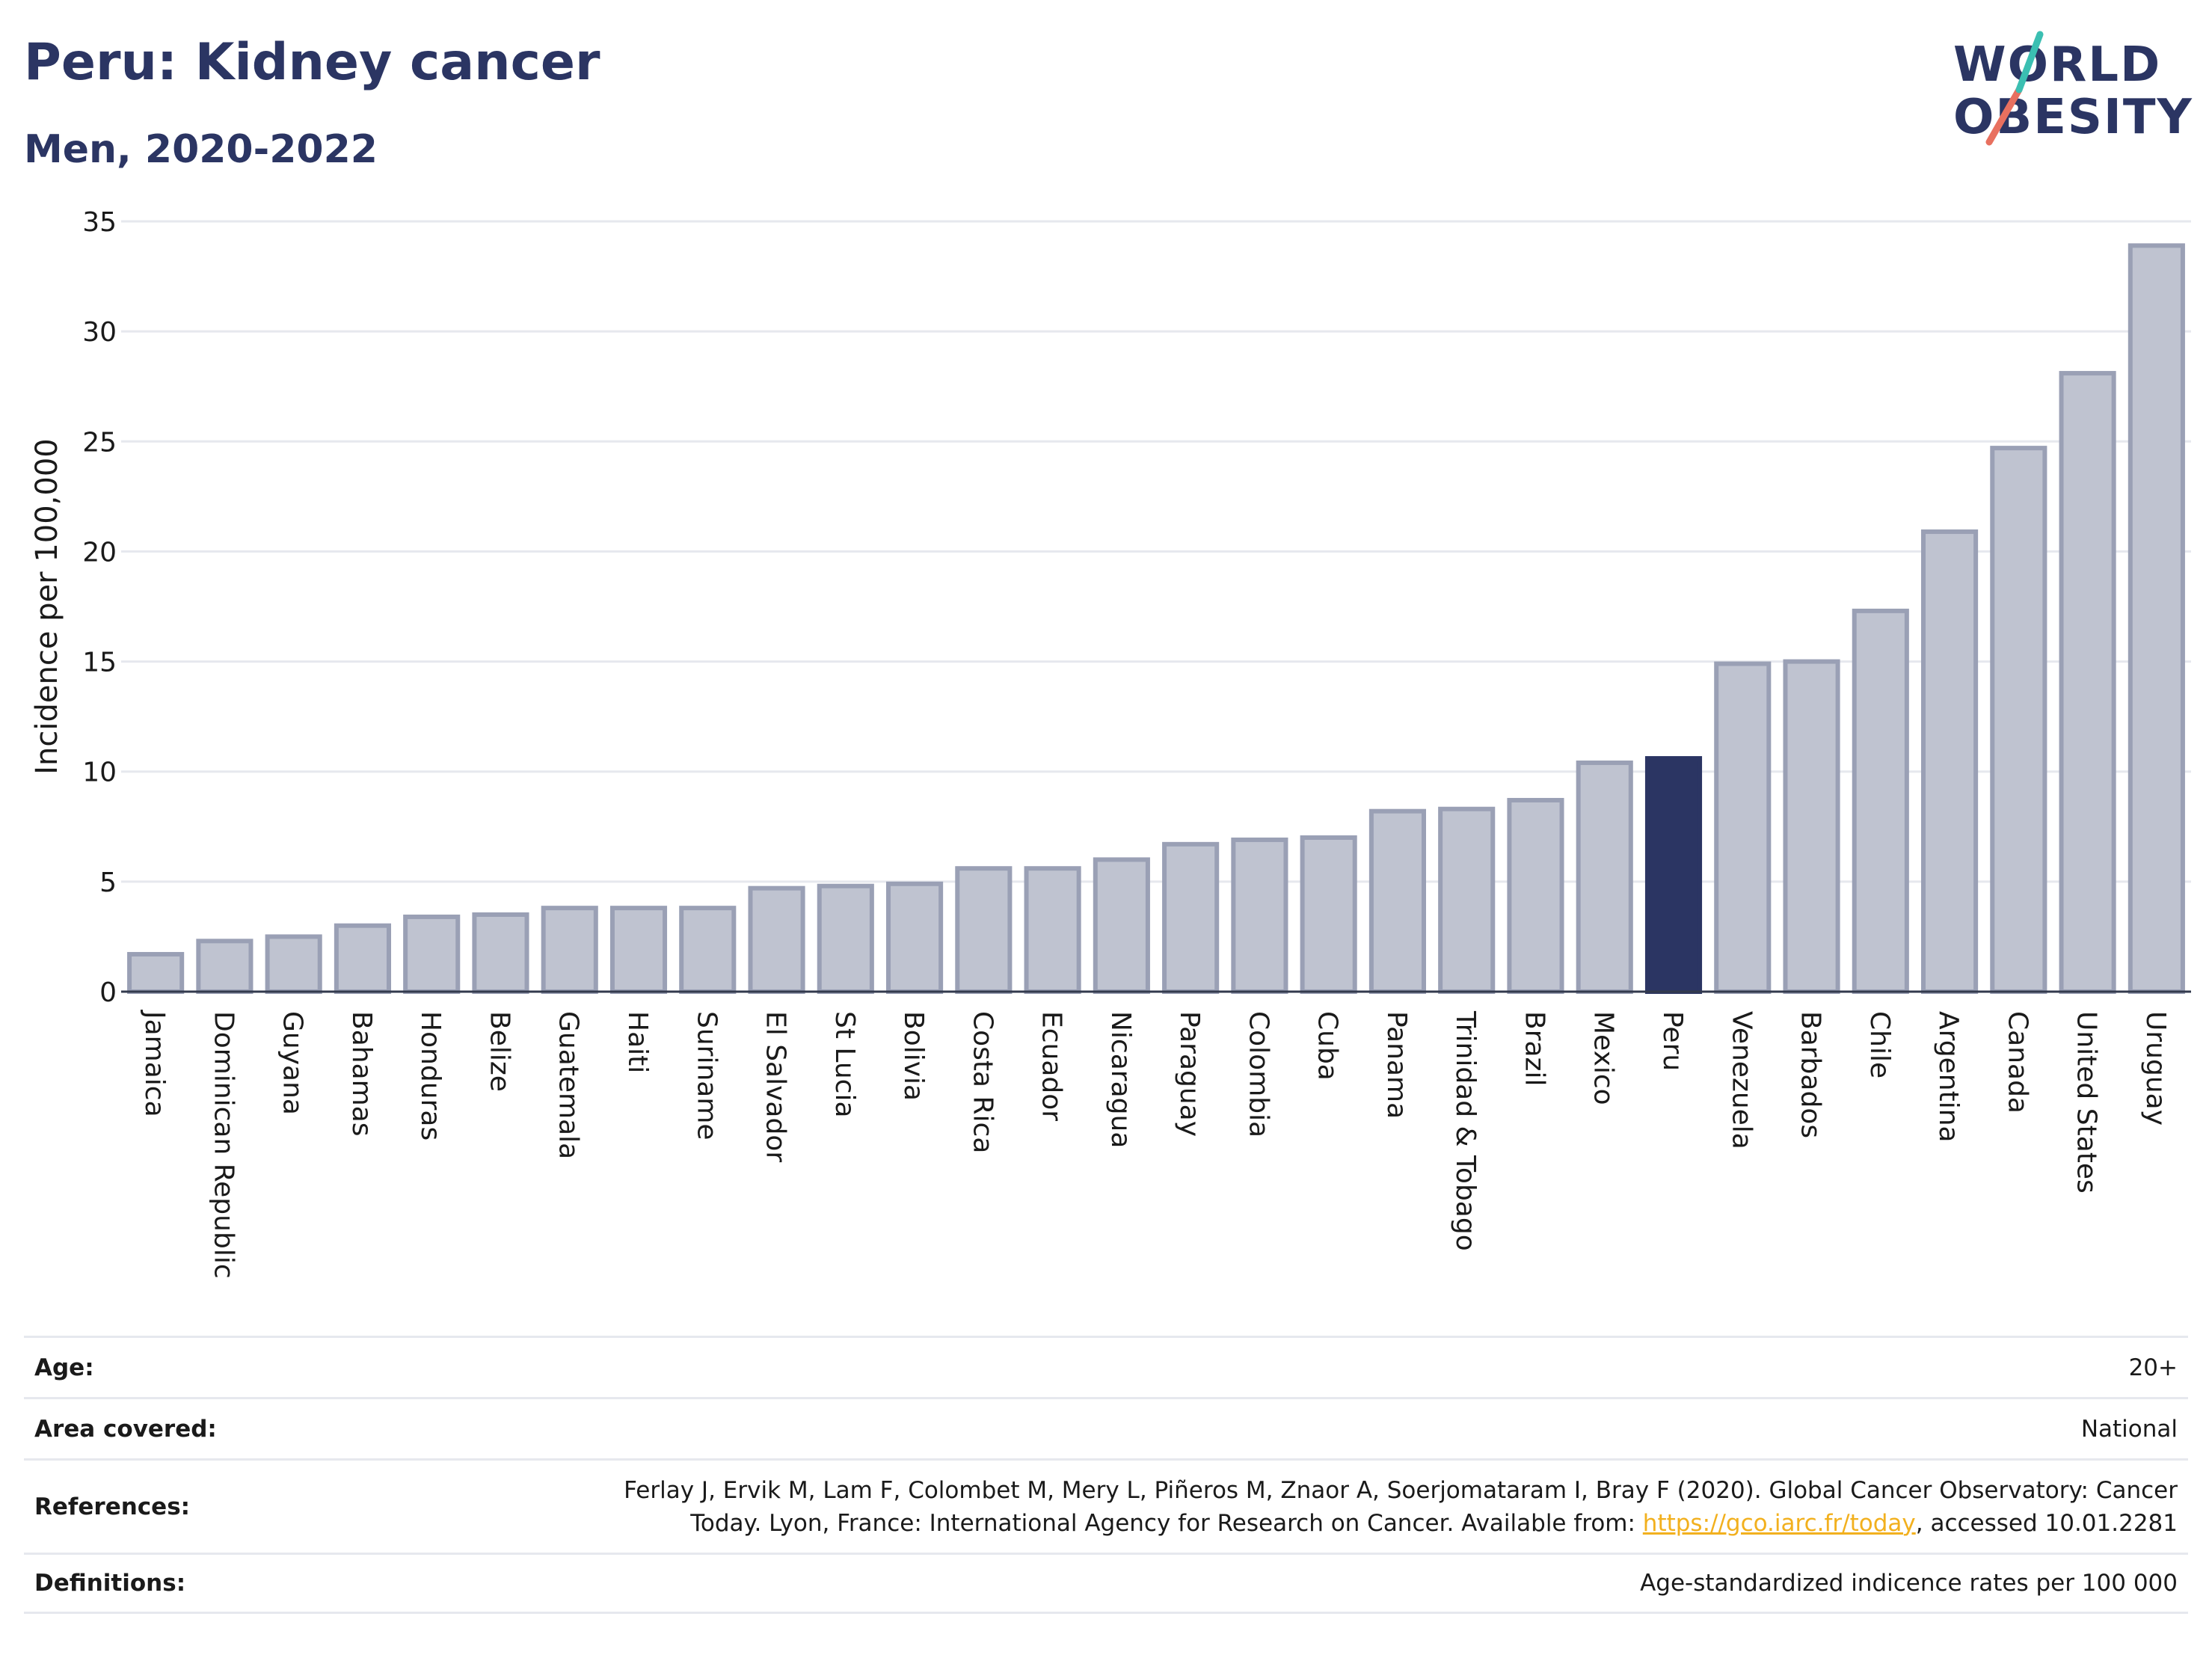 This screenshot has height=1655, width=2212. I want to click on chart-subtitle: Men, 2020-2022, so click(201, 149).